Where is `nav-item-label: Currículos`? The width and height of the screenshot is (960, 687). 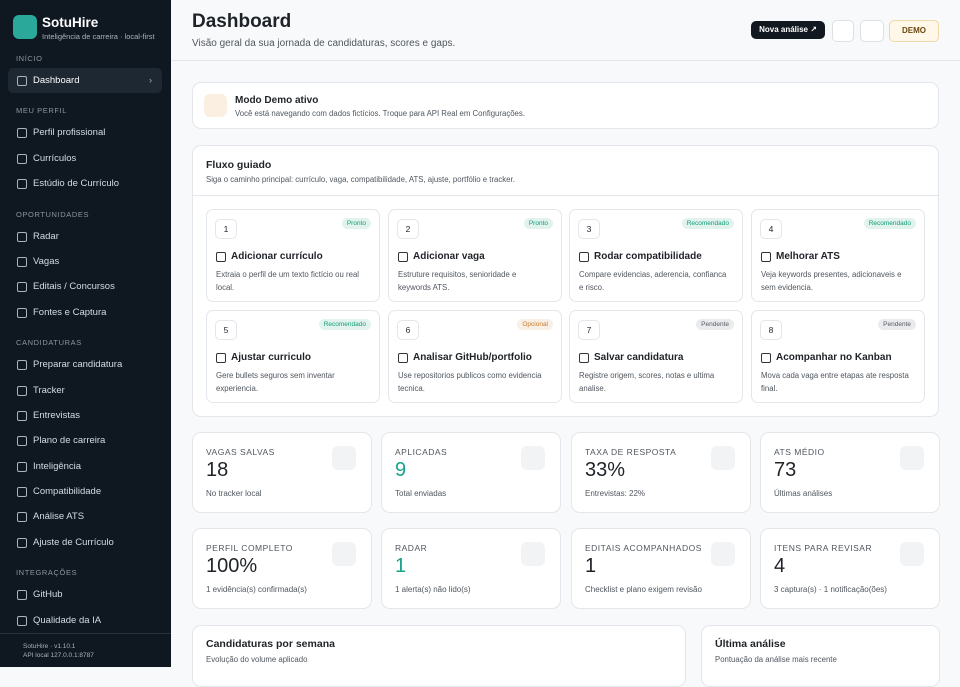
nav-item-label: Currículos is located at coordinates (55, 158).